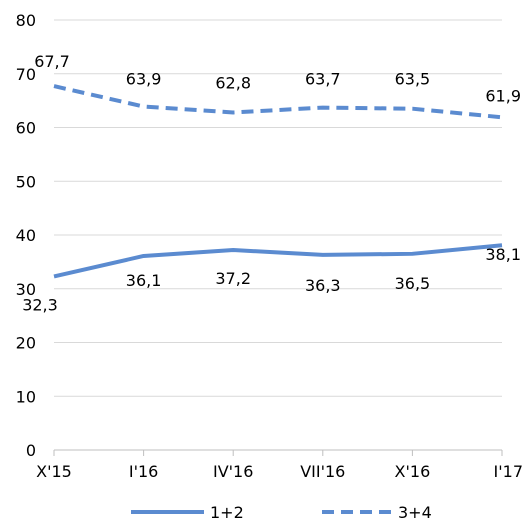  What do you see at coordinates (413, 79) in the screenshot?
I see `data-label: 63,5` at bounding box center [413, 79].